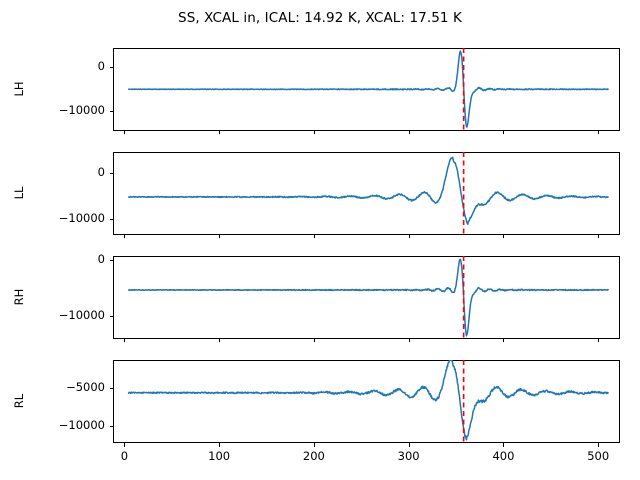 The image size is (640, 480). I want to click on subplot-rl, so click(366, 401).